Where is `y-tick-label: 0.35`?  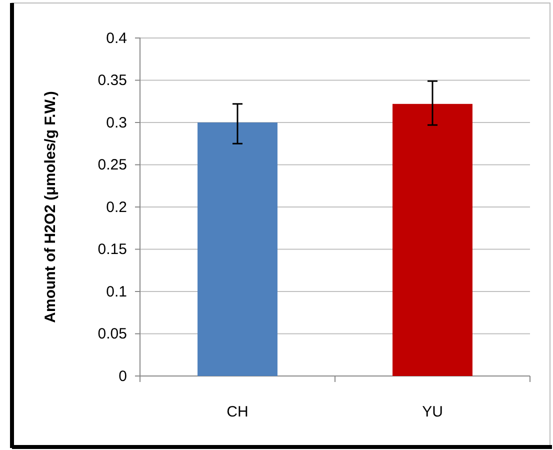
y-tick-label: 0.35 is located at coordinates (112, 81).